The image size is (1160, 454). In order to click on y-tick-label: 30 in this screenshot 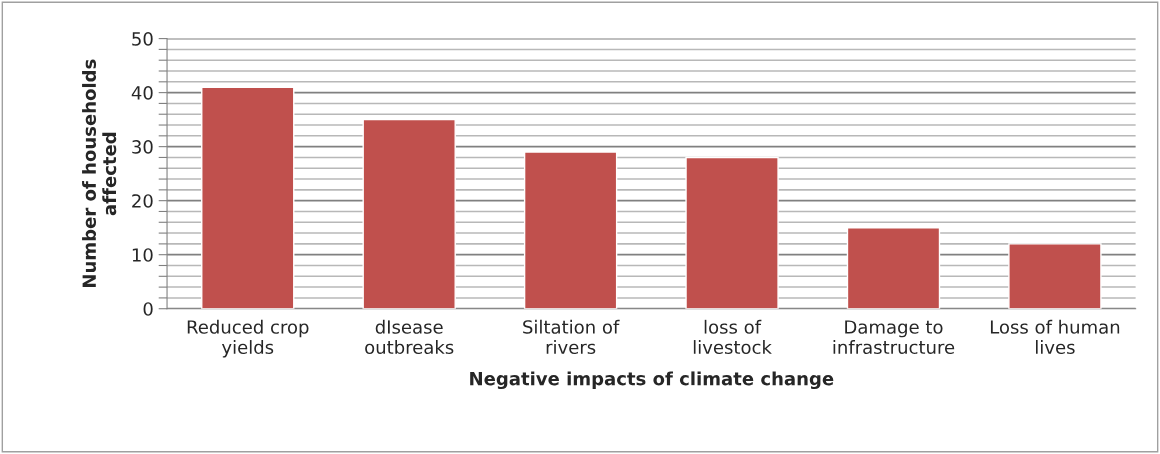, I will do `click(142, 147)`.